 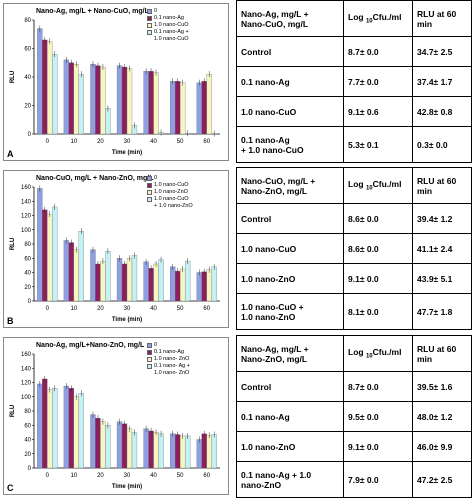 I want to click on table-cell: 47.2± 2.5, so click(x=442, y=479).